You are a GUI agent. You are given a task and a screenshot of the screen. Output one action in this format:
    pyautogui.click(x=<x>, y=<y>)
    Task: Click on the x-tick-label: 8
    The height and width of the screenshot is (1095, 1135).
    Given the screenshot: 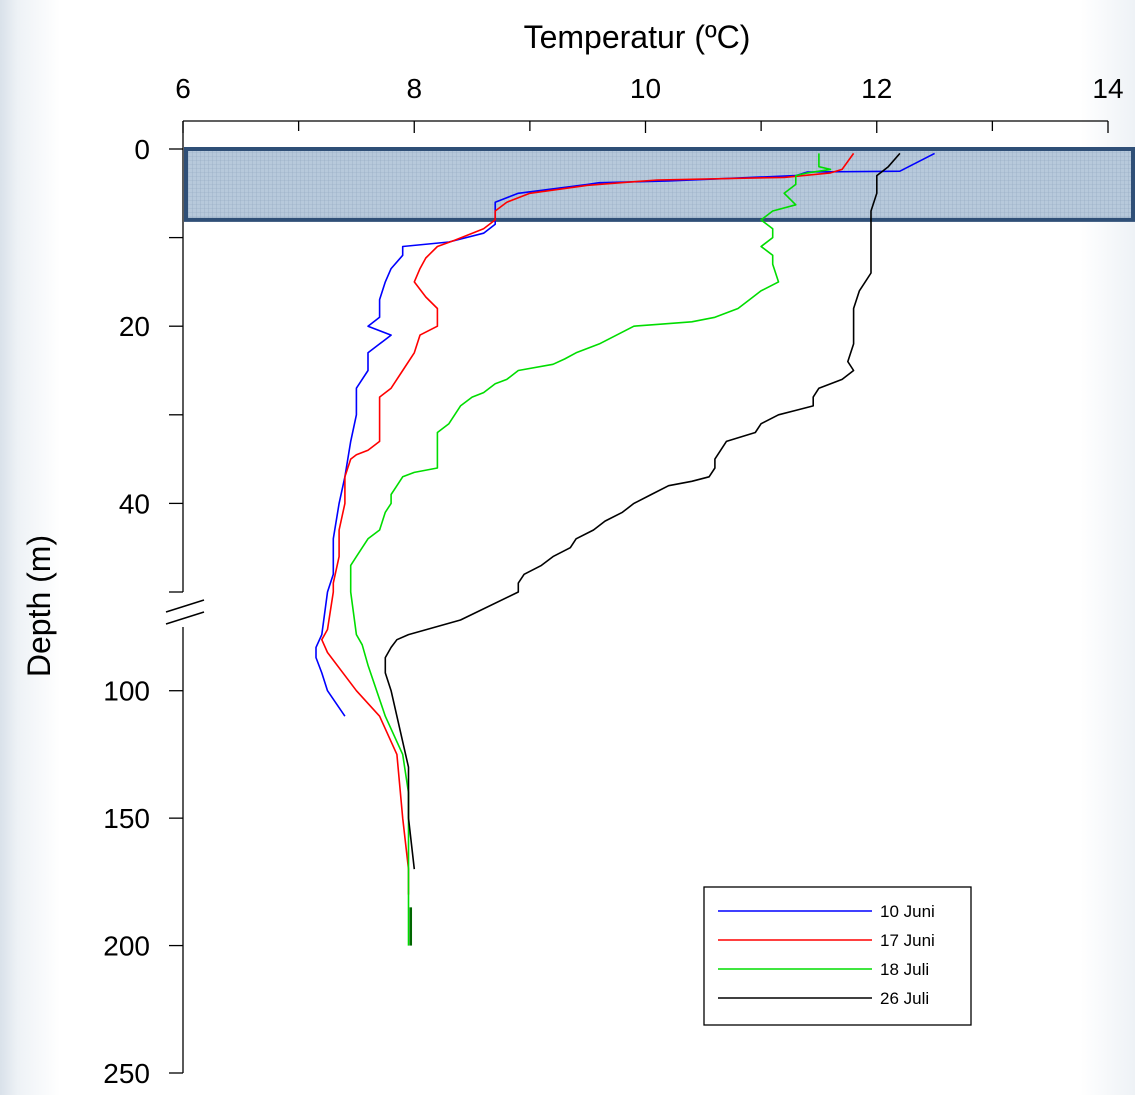 What is the action you would take?
    pyautogui.click(x=414, y=88)
    